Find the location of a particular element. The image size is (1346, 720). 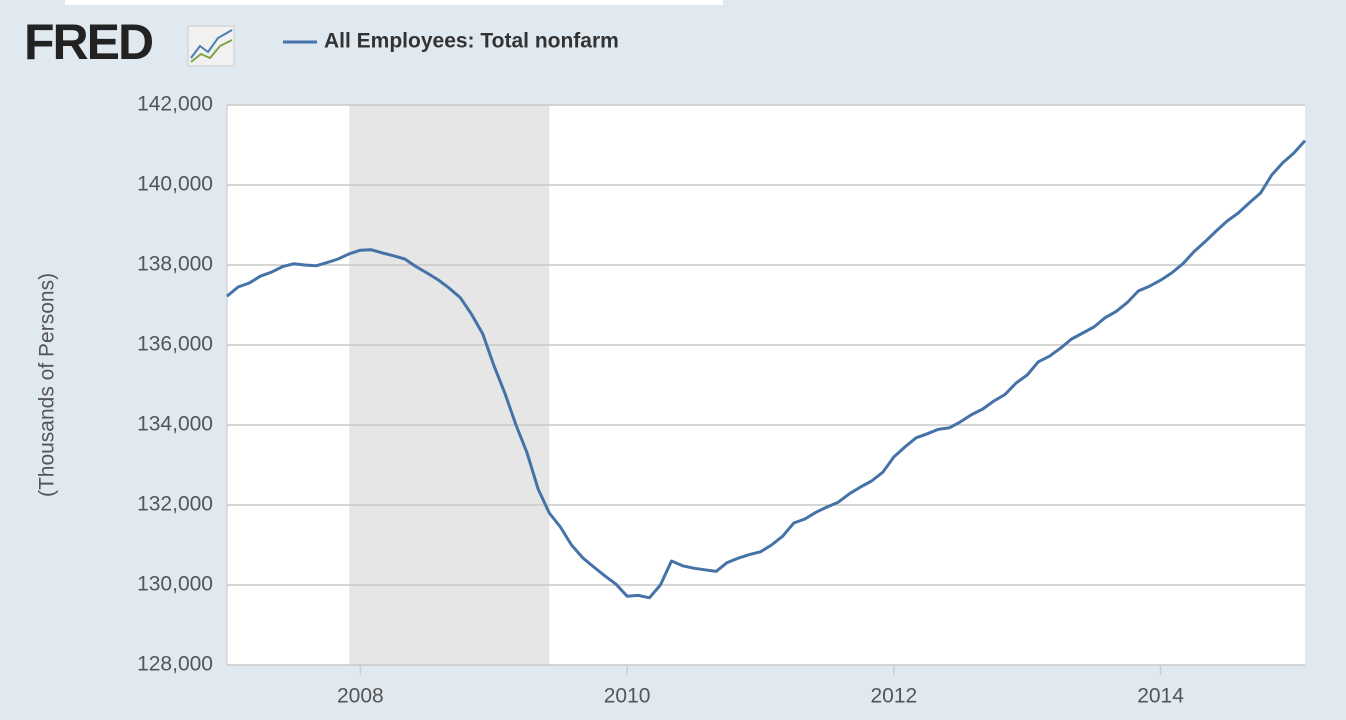

top-strip is located at coordinates (394, 2).